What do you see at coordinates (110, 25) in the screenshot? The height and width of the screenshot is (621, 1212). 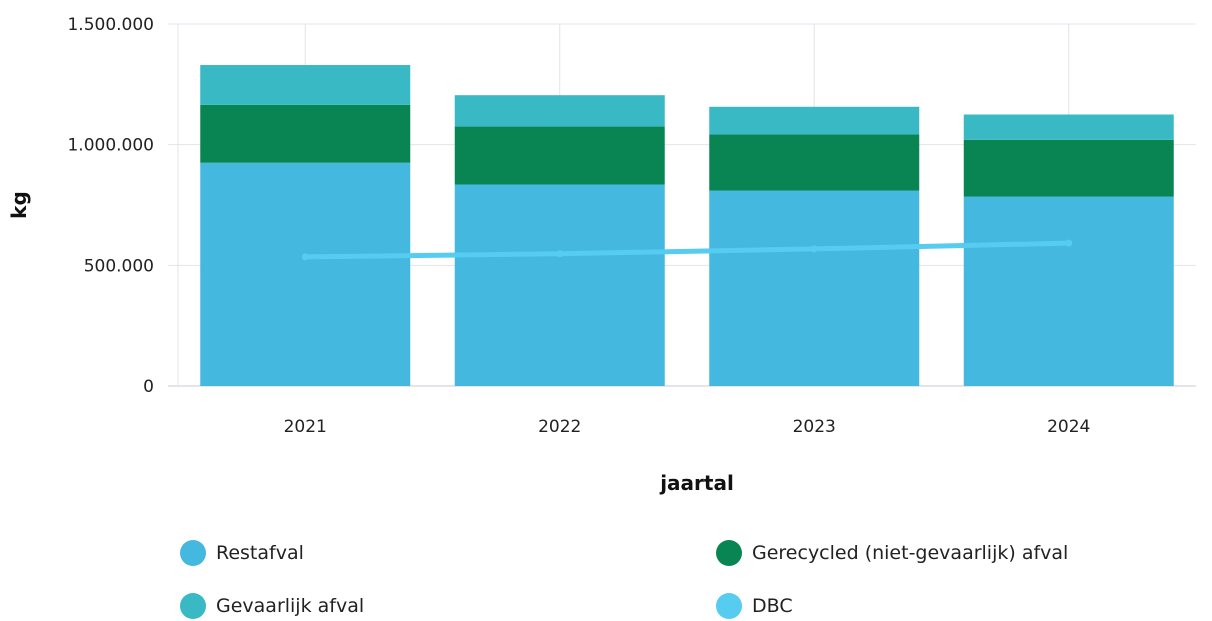 I see `y-tick-label: 1.500.000` at bounding box center [110, 25].